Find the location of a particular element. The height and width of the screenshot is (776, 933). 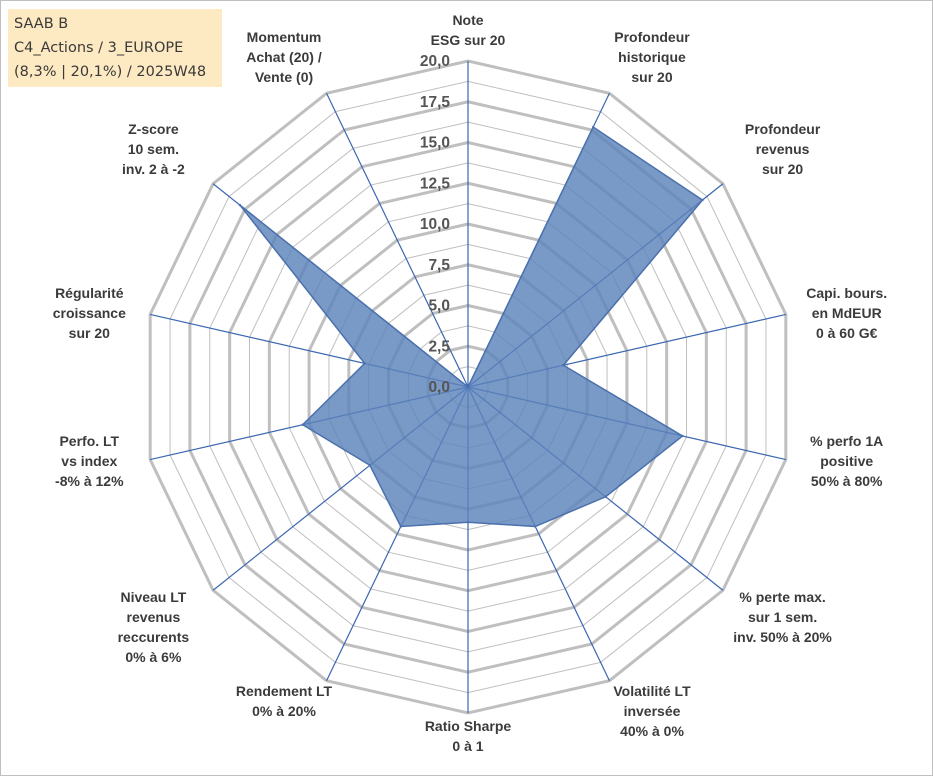

tick-label: 20,0 is located at coordinates (435, 61).